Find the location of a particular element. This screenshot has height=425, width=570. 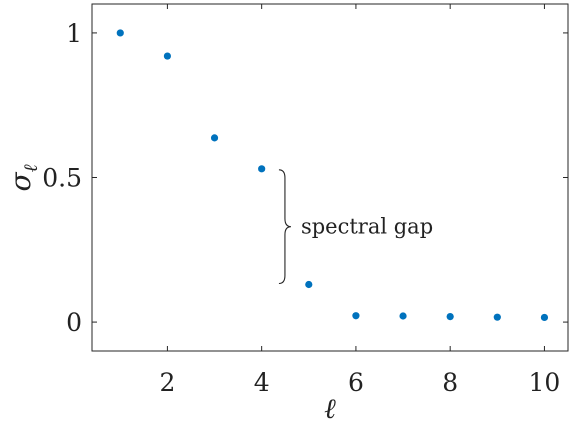

y-axis-label: σℓ is located at coordinates (23, 177).